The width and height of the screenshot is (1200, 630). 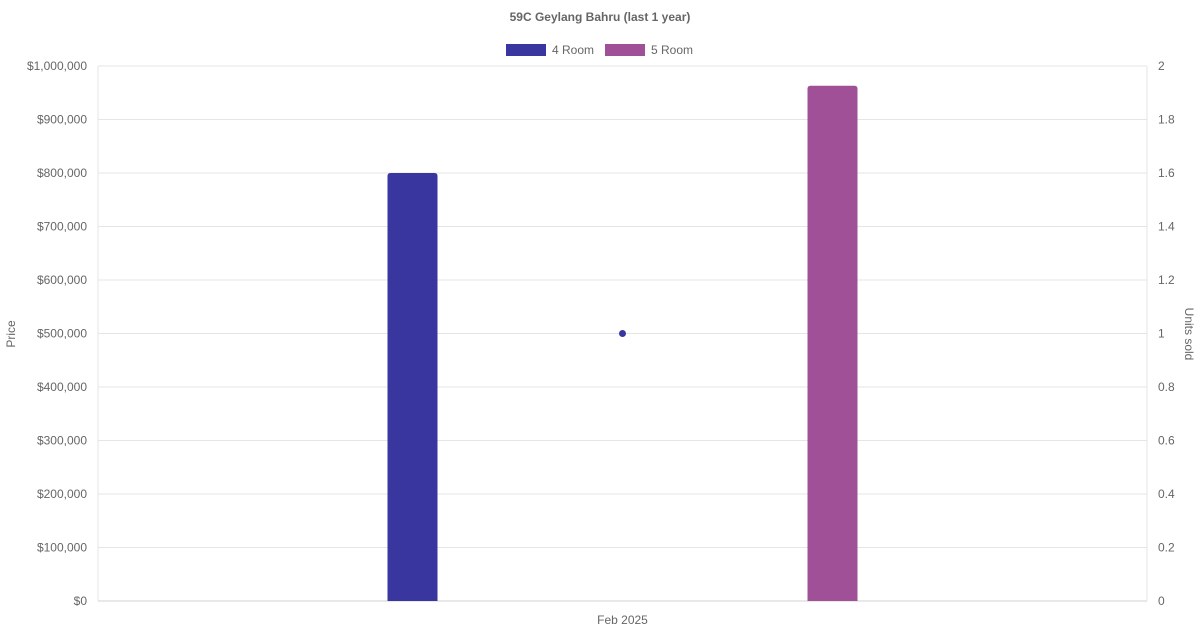 What do you see at coordinates (1166, 173) in the screenshot?
I see `right-tick-label: 1.6` at bounding box center [1166, 173].